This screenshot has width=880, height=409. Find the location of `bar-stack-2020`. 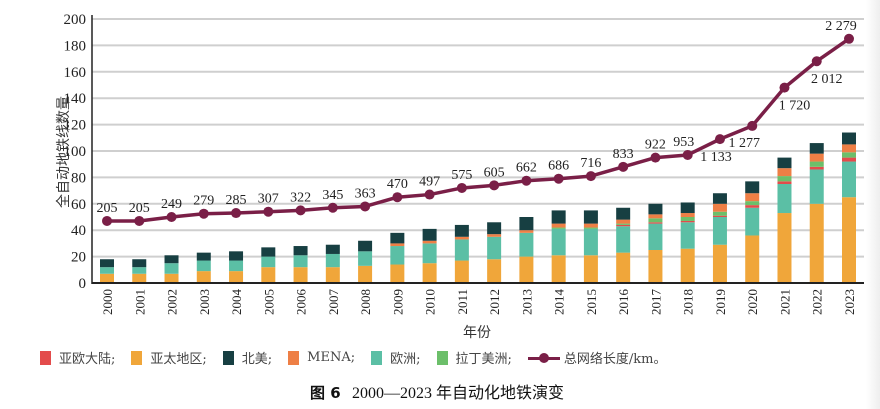

bar-stack-2020 is located at coordinates (752, 232).